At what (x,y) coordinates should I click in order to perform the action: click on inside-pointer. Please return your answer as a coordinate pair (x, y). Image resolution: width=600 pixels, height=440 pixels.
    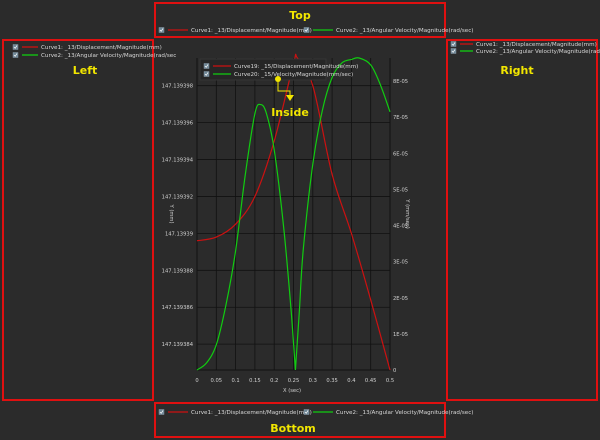
    Looking at the image, I should click on (284, 88).